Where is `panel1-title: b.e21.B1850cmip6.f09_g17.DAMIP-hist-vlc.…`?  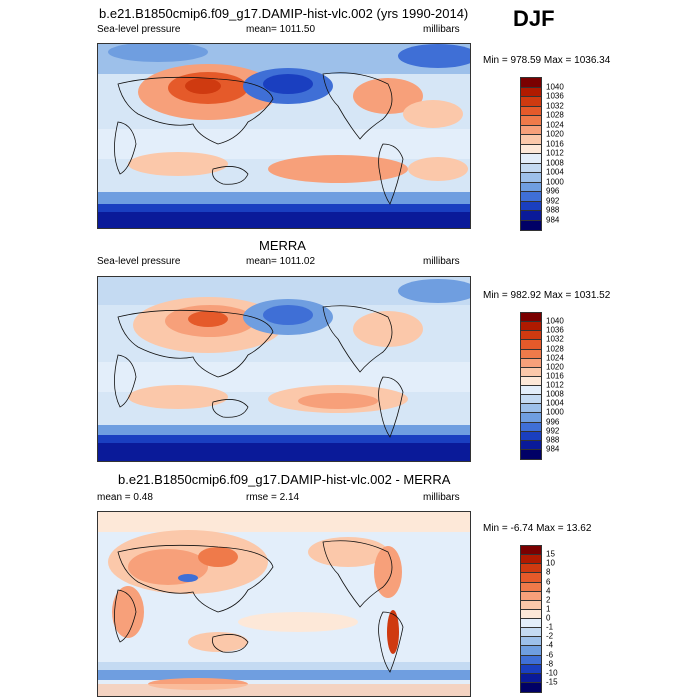
panel1-title: b.e21.B1850cmip6.f09_g17.DAMIP-hist-vlc.… is located at coordinates (284, 13).